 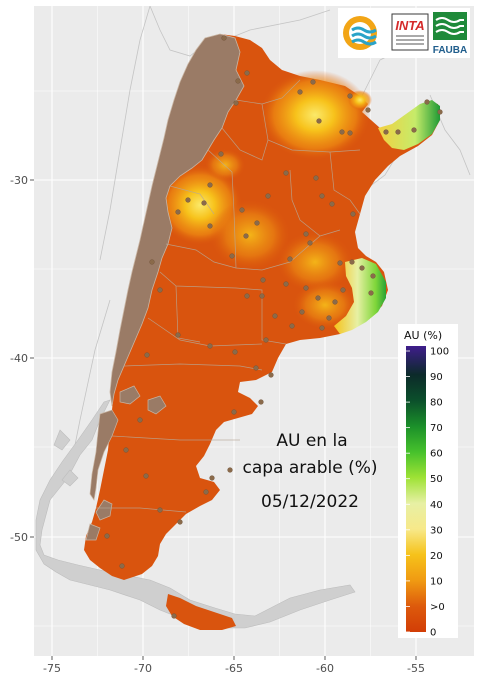 What do you see at coordinates (234, 668) in the screenshot?
I see `x-tick-label: -65` at bounding box center [234, 668].